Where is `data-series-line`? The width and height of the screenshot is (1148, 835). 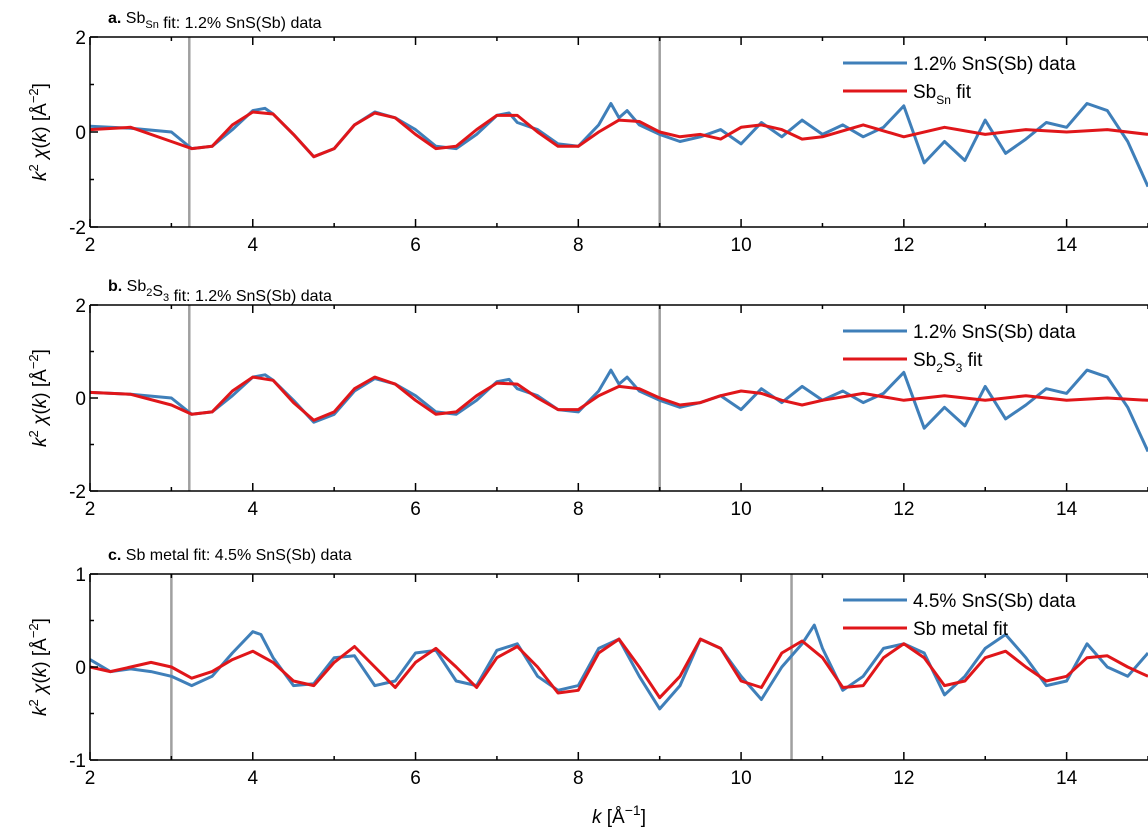
data-series-line is located at coordinates (618, 410).